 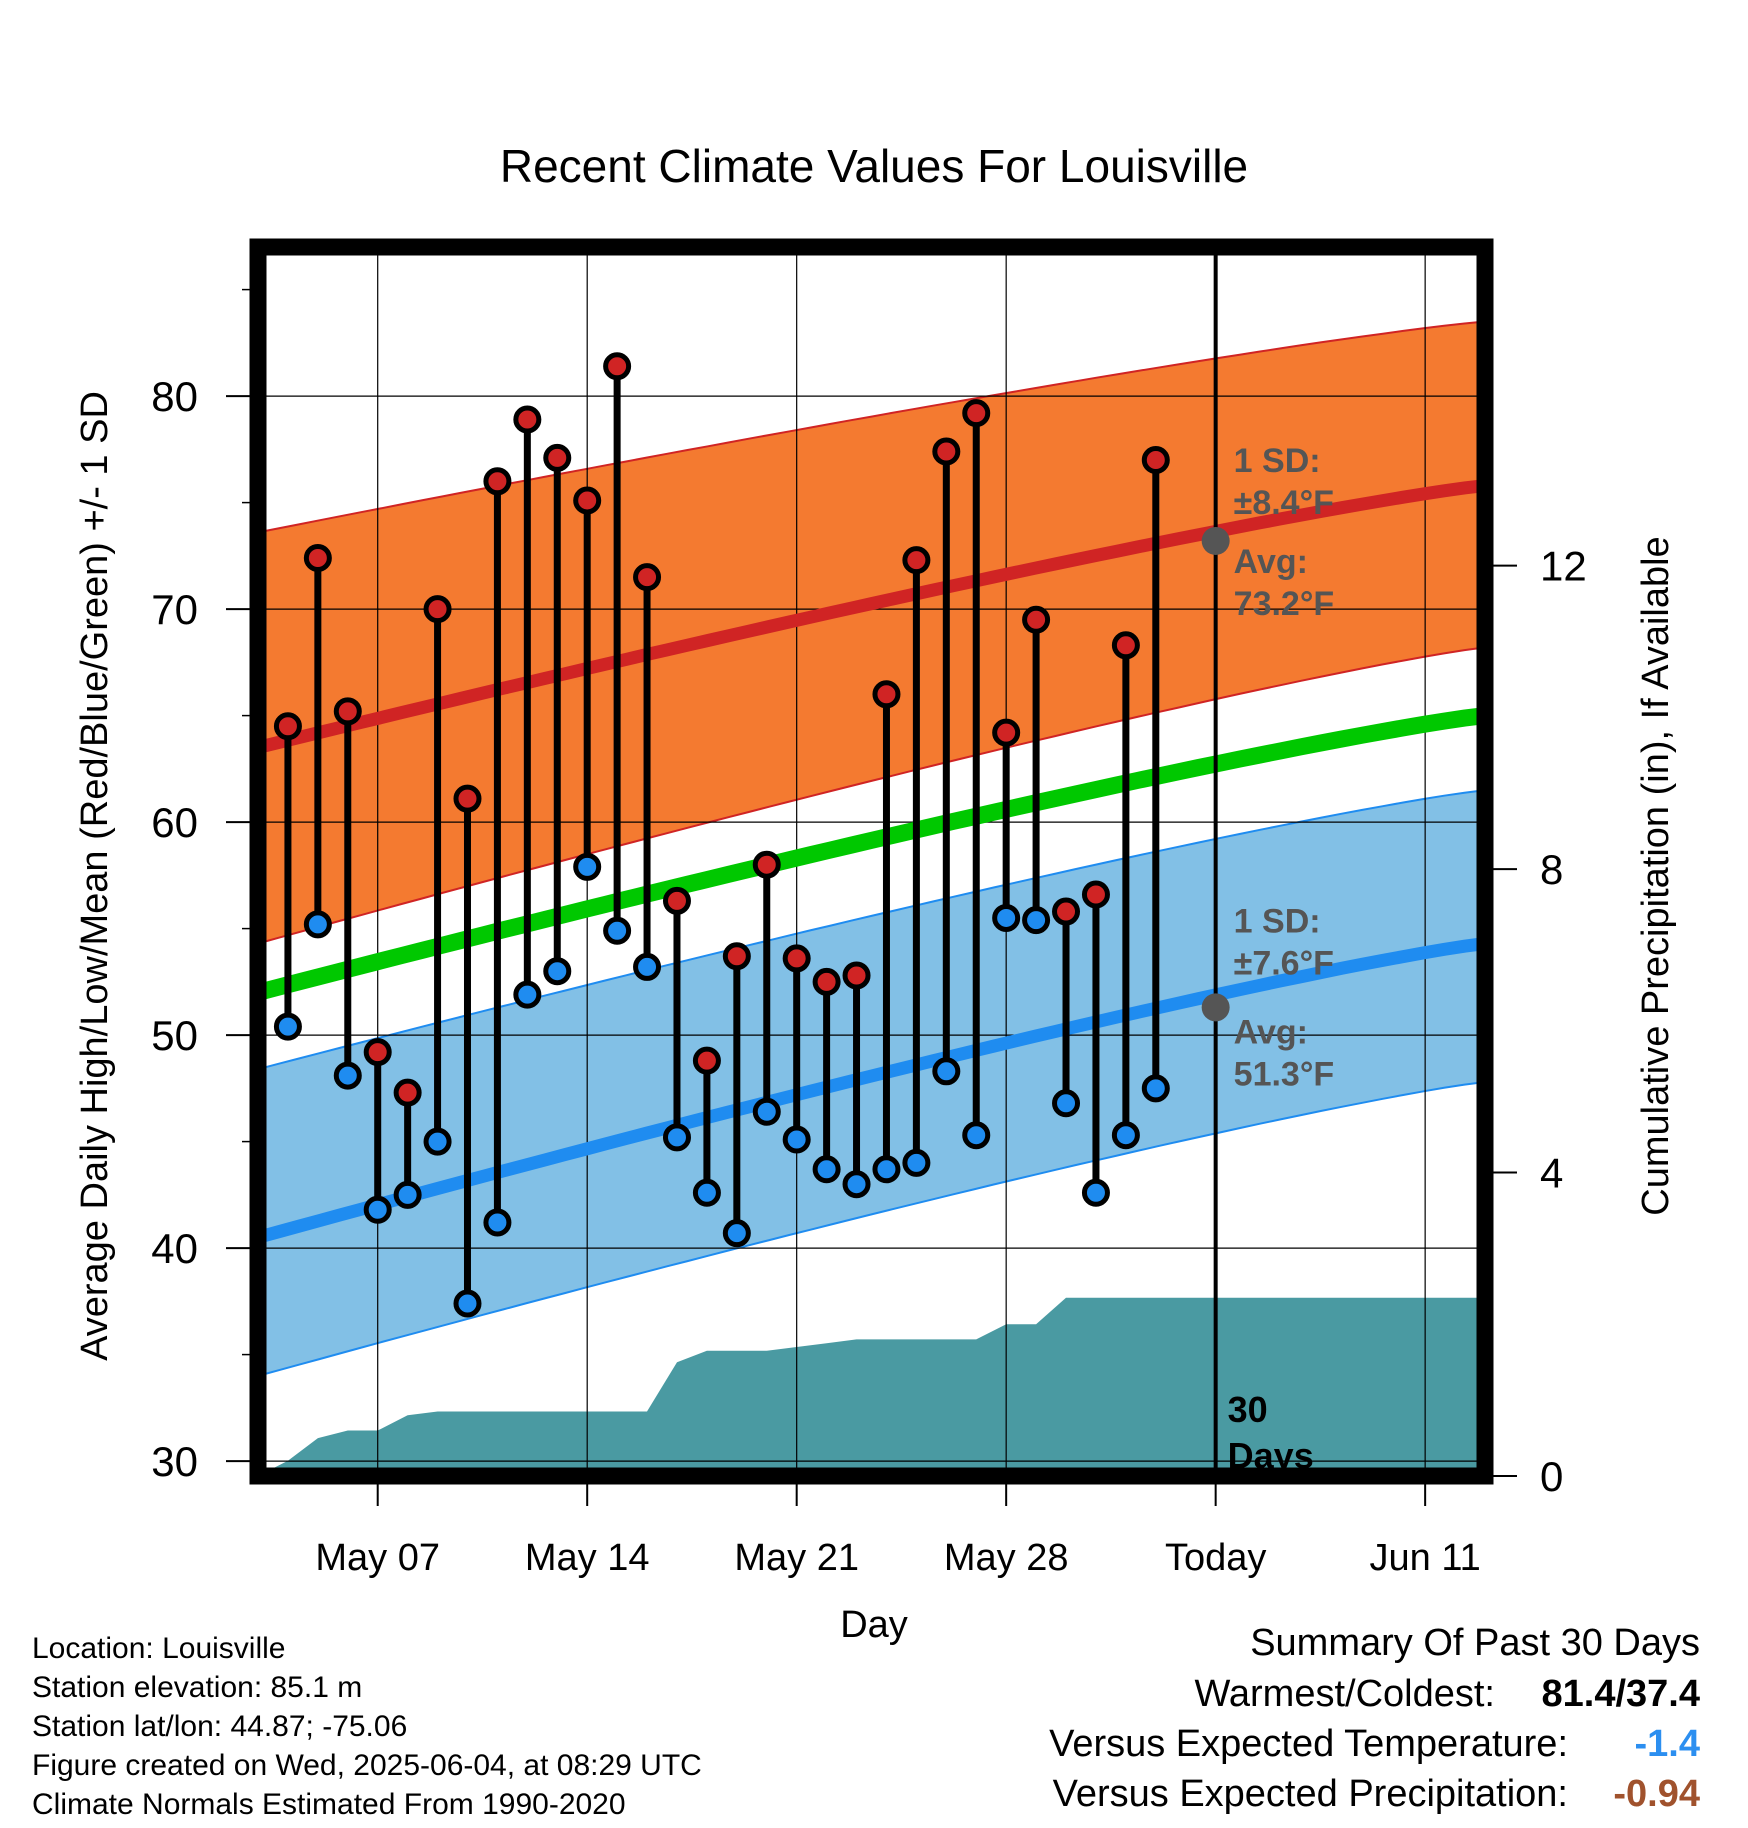 I want to click on y2-tick-label: 12, so click(x=1563, y=566).